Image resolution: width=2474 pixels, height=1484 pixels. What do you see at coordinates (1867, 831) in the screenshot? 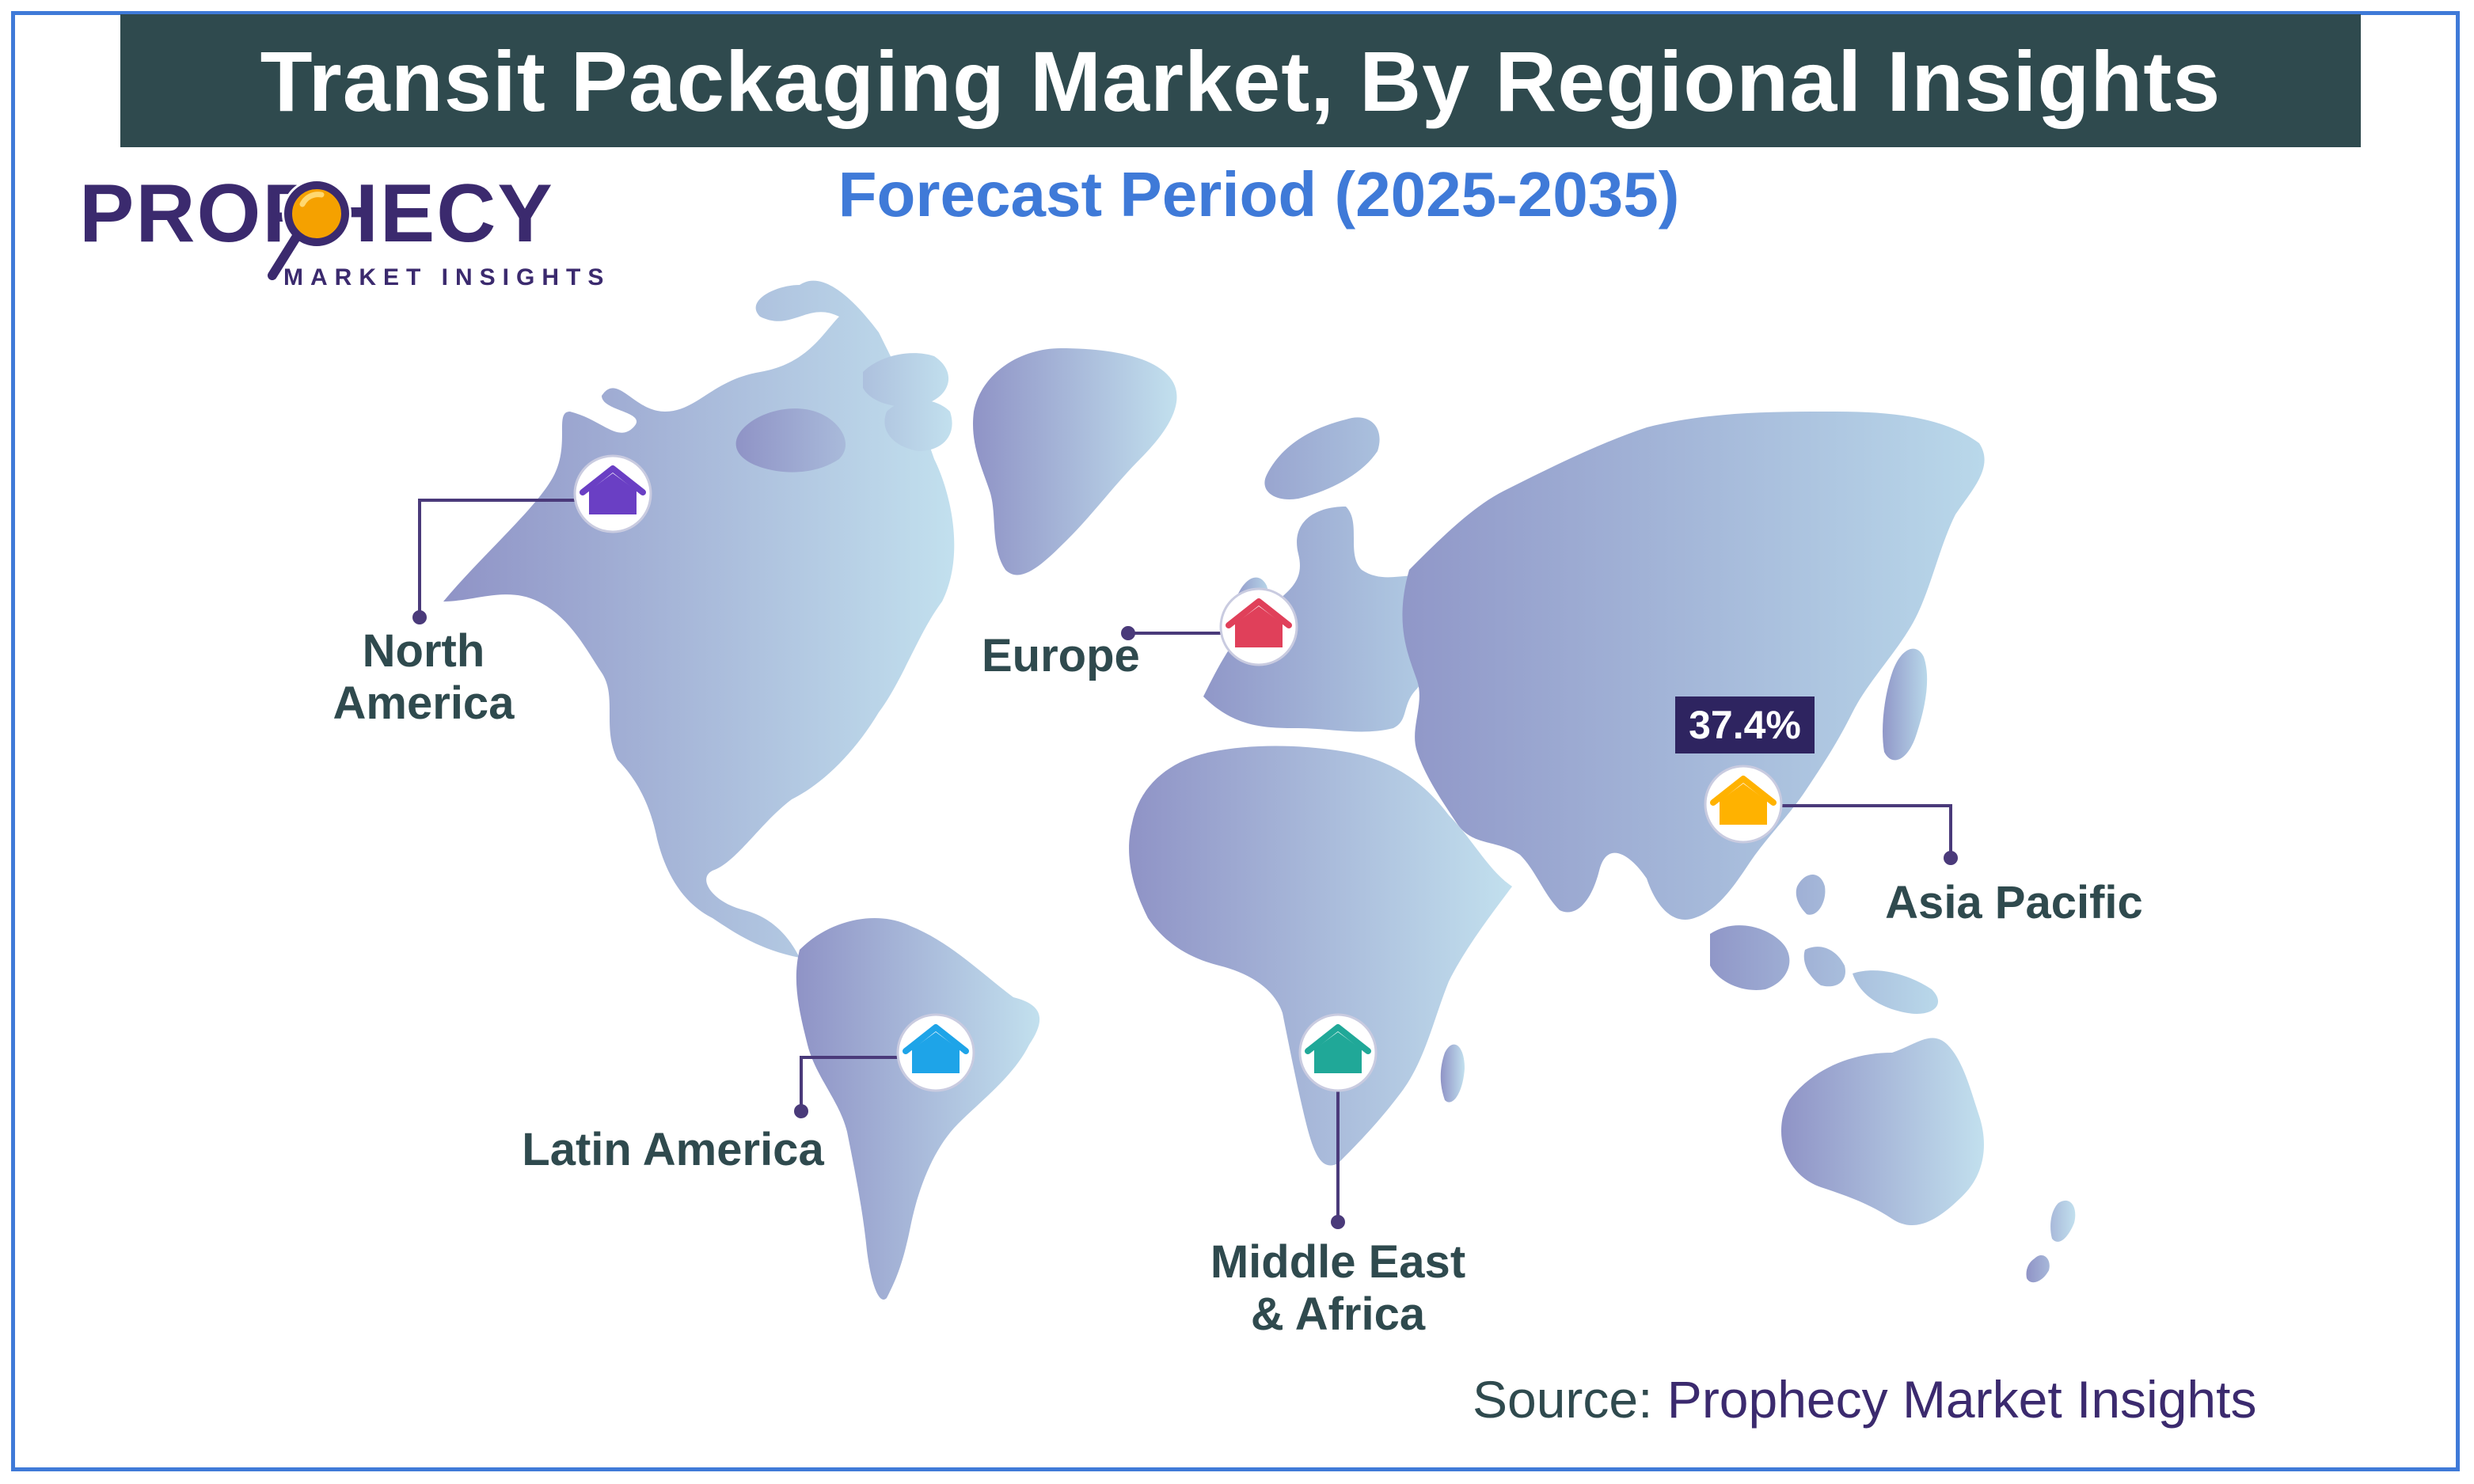
I see `callout-line-asia-pacific` at bounding box center [1867, 831].